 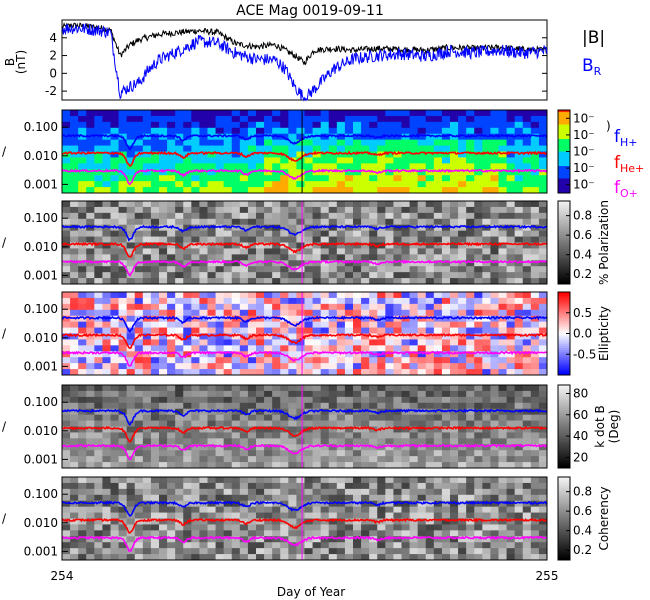 I want to click on clipped-ylabel-glyph: /, so click(x=4, y=334).